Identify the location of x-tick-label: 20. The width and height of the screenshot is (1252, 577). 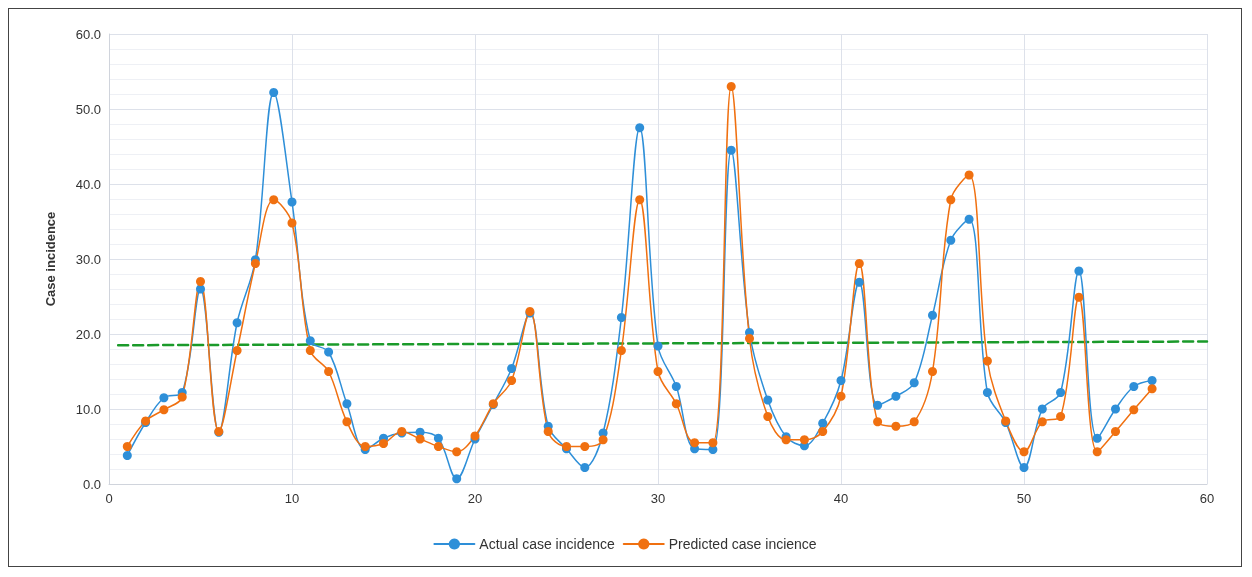
(475, 498).